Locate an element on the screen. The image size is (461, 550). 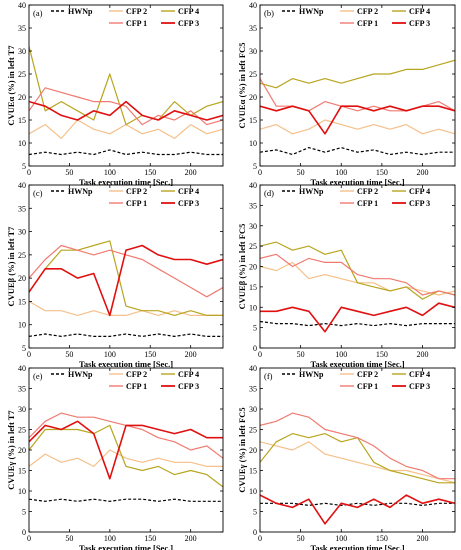
legend-entry: CFP 2 is located at coordinates (136, 374).